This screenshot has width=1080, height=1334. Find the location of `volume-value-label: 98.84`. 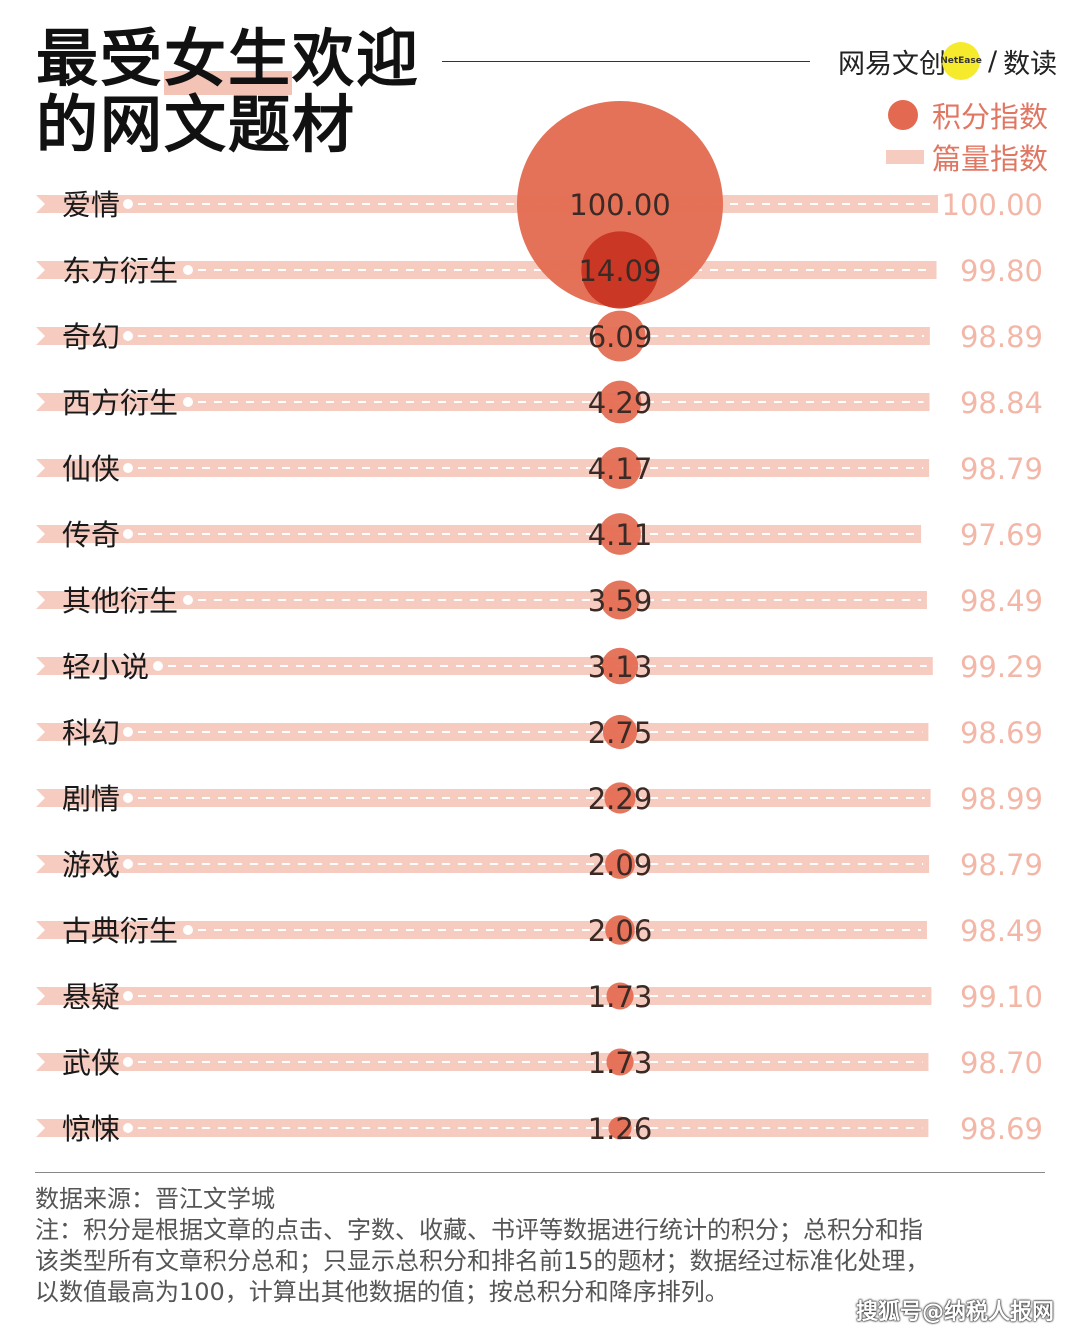

volume-value-label: 98.84 is located at coordinates (1001, 403).